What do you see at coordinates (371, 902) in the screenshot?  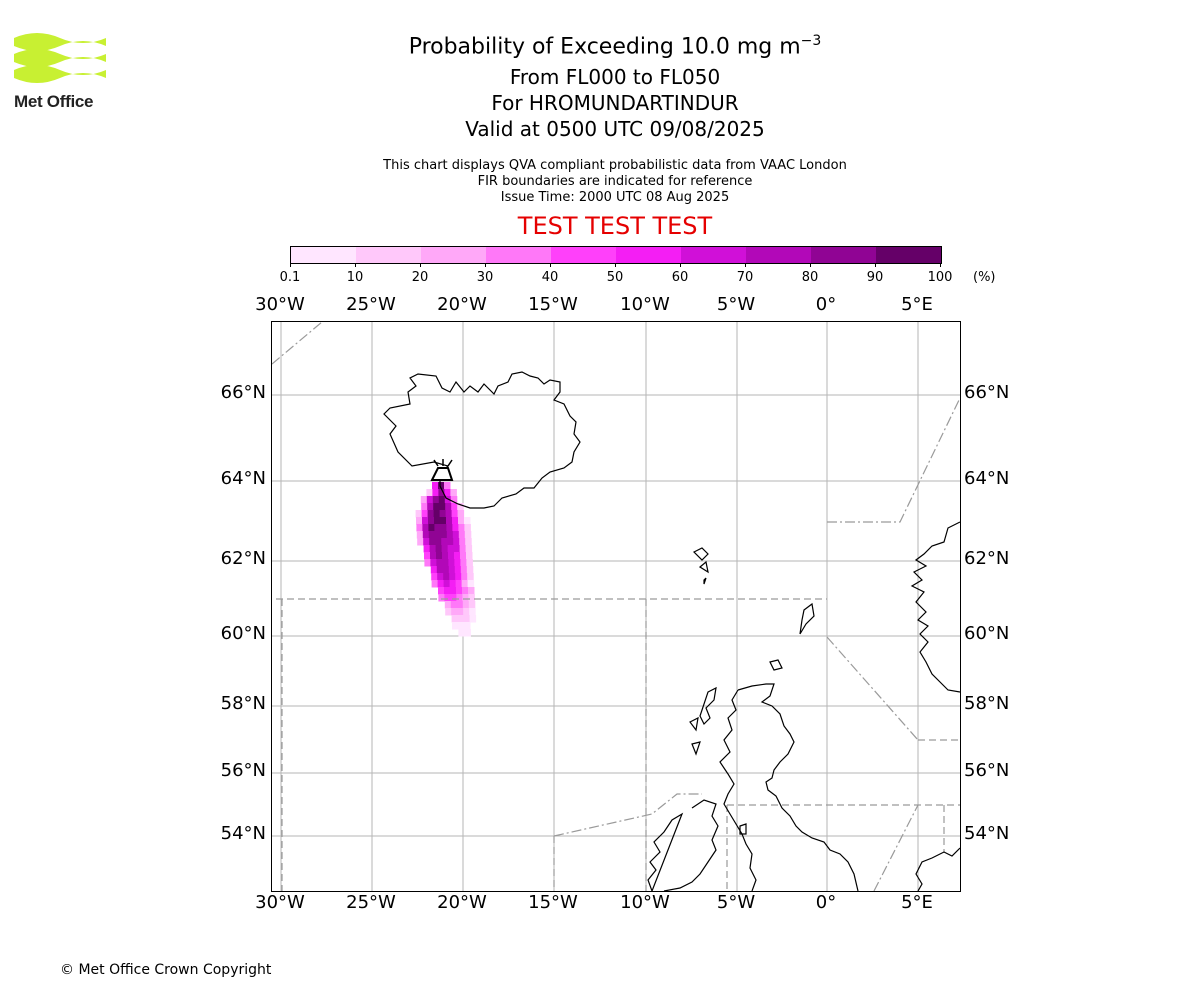 I see `longitude-label-bottom: 25°W` at bounding box center [371, 902].